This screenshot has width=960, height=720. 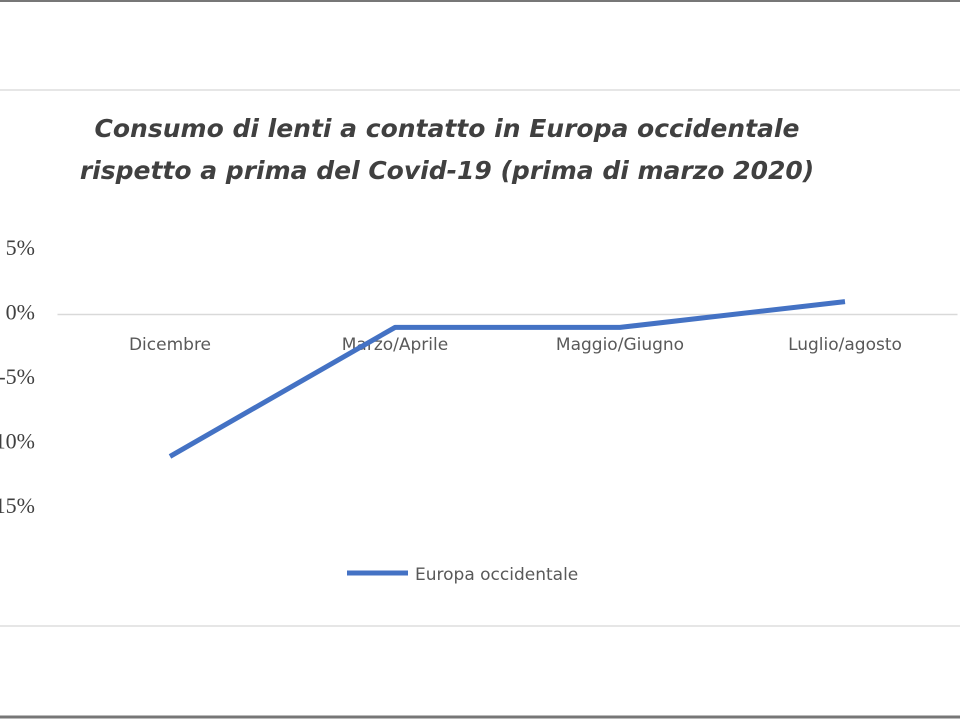 I want to click on x-tick-label: Maggio/Giugno, so click(x=620, y=345).